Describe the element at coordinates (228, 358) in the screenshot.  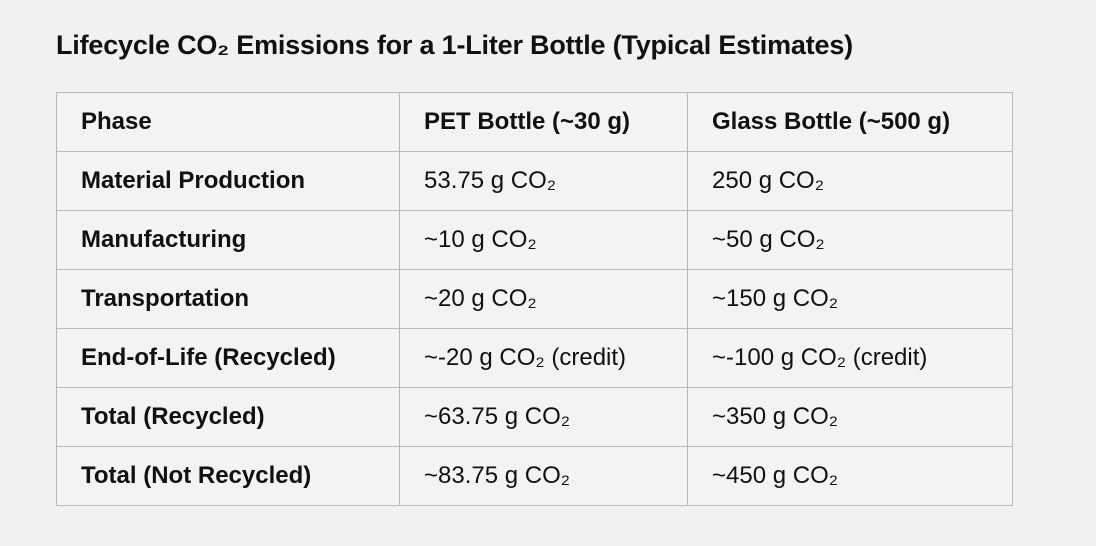
I see `phase-cell: End-of-Life (Recycled)` at that location.